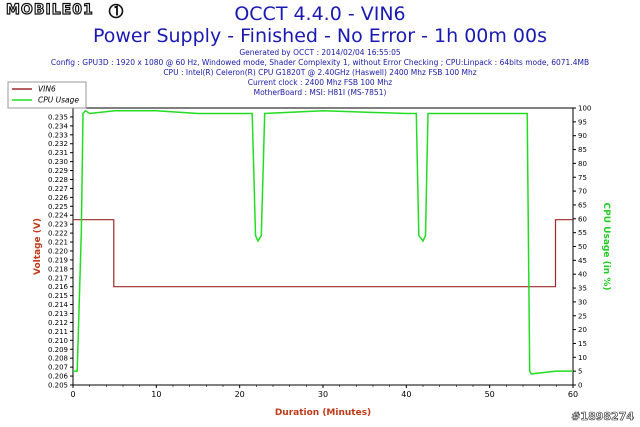 The image size is (640, 427). I want to click on y2-tick-label: 65, so click(582, 205).